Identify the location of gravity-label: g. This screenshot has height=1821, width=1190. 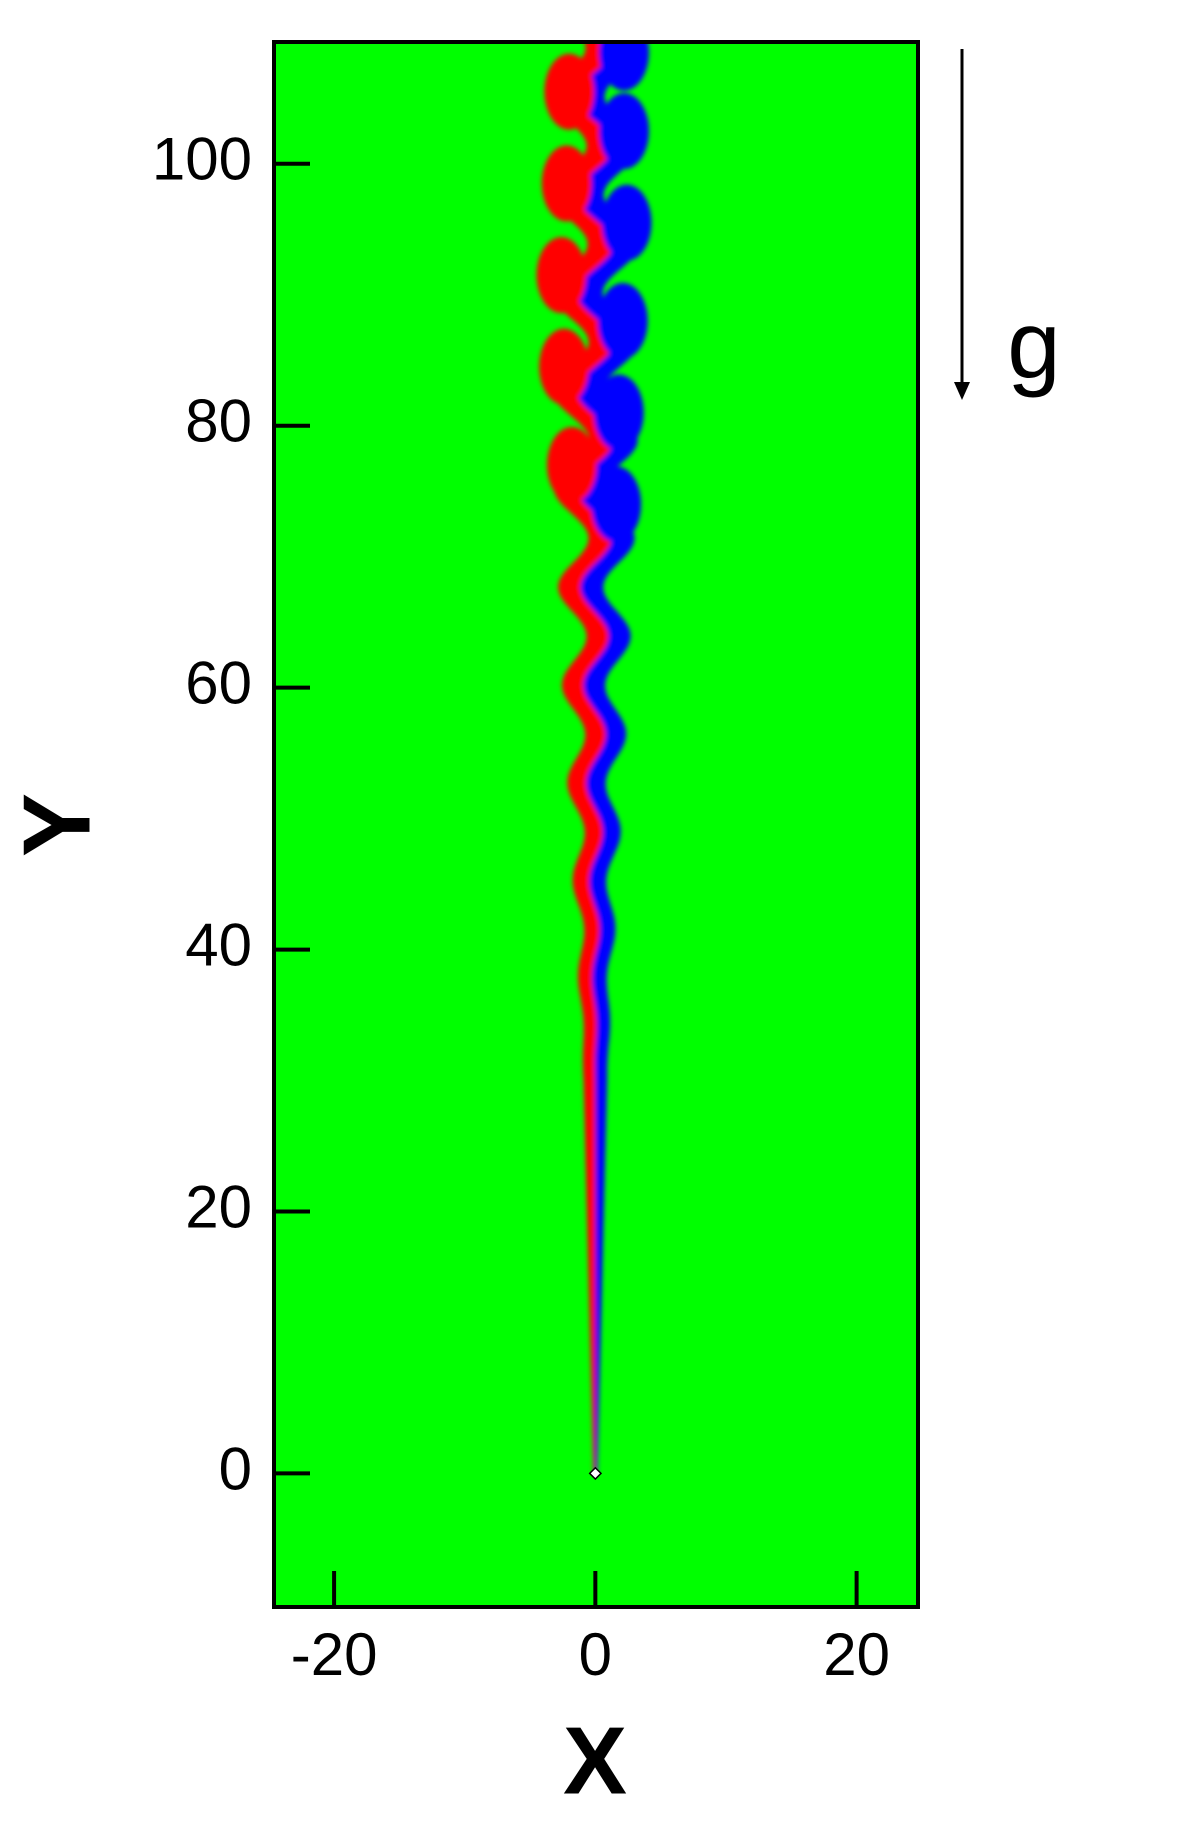
(1033, 344).